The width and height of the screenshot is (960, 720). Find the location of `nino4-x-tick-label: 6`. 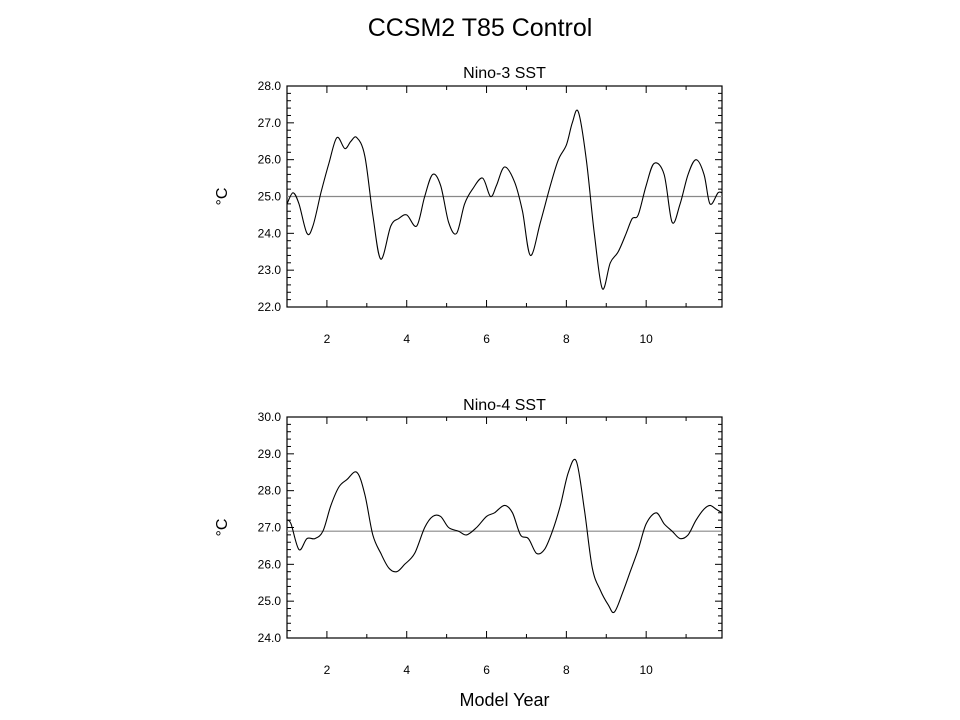

nino4-x-tick-label: 6 is located at coordinates (486, 670).